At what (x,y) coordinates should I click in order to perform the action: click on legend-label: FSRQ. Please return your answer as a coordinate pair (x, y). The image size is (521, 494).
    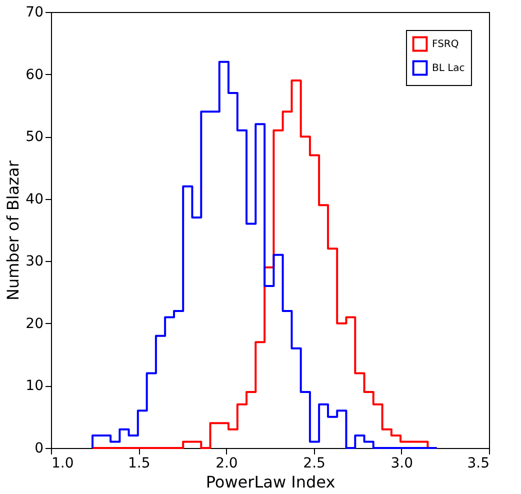
    Looking at the image, I should click on (445, 44).